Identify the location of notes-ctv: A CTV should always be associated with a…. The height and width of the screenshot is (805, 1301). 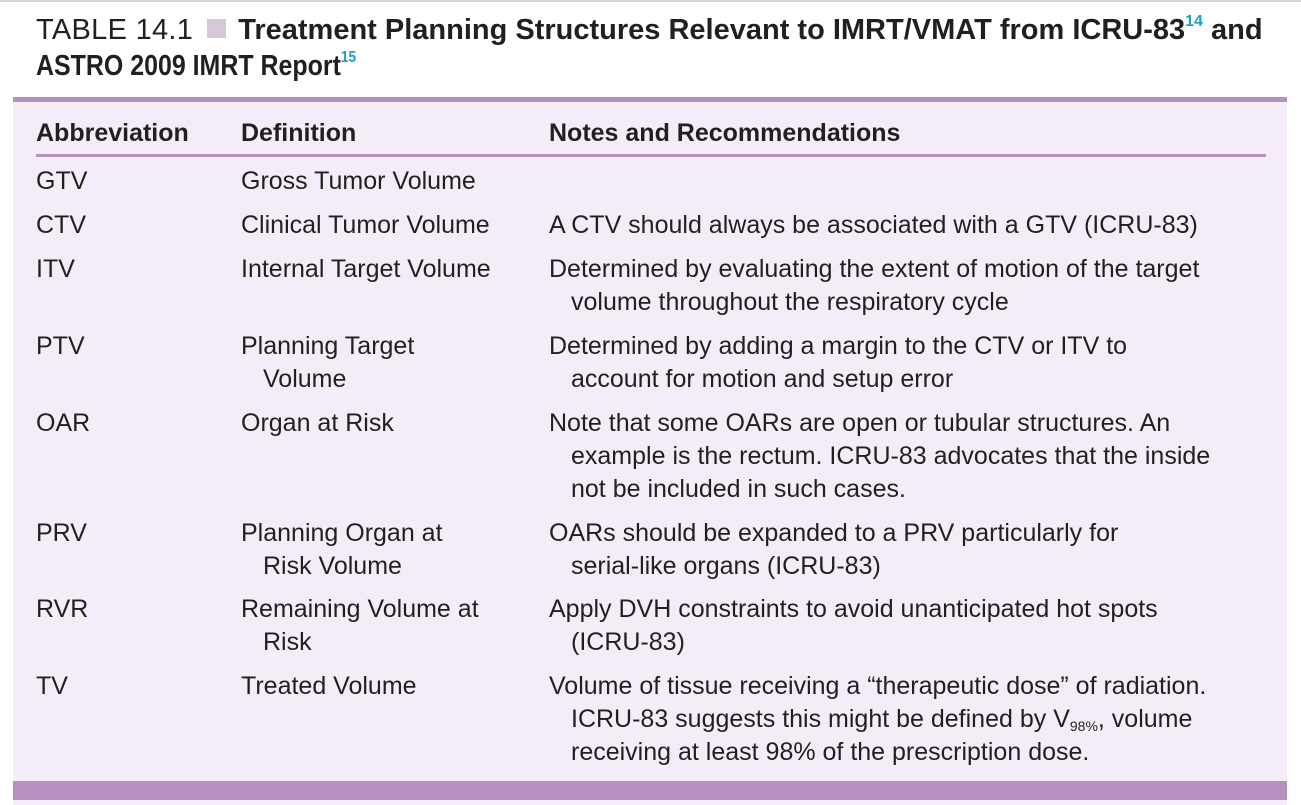
(873, 225).